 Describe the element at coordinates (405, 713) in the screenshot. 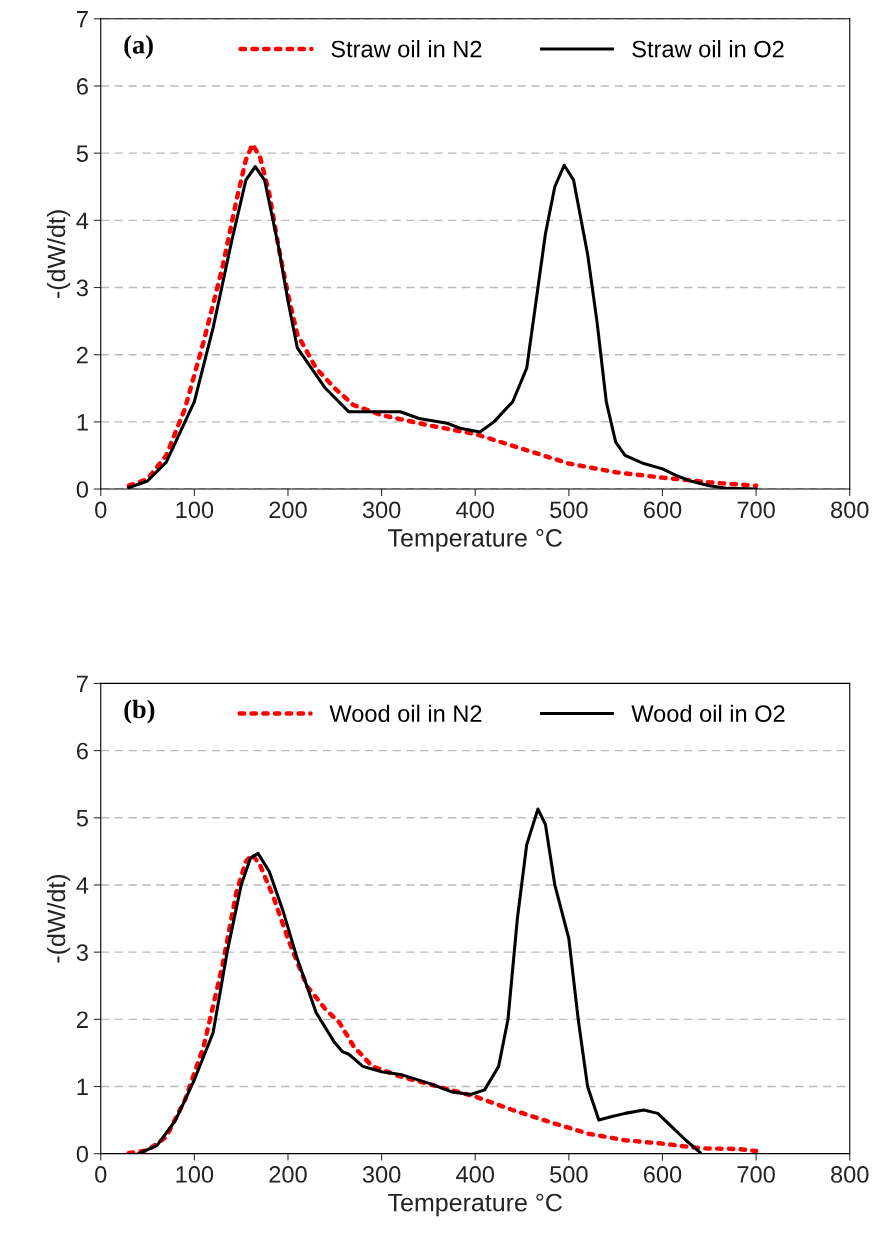

I see `legend-label: Wood oil in N2` at that location.